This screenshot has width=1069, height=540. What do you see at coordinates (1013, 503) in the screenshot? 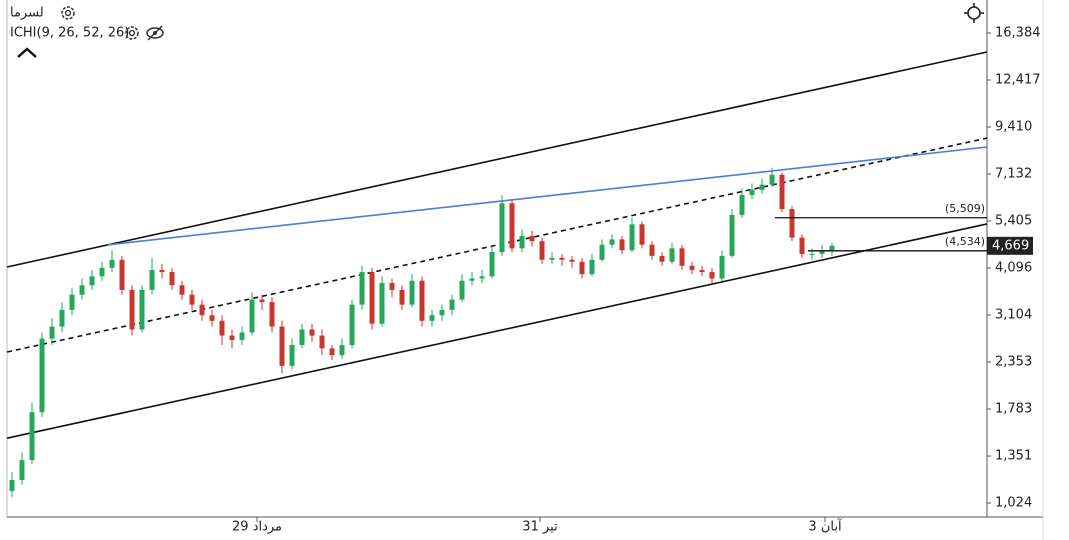
I see `y-tick-label: 1,024` at bounding box center [1013, 503].